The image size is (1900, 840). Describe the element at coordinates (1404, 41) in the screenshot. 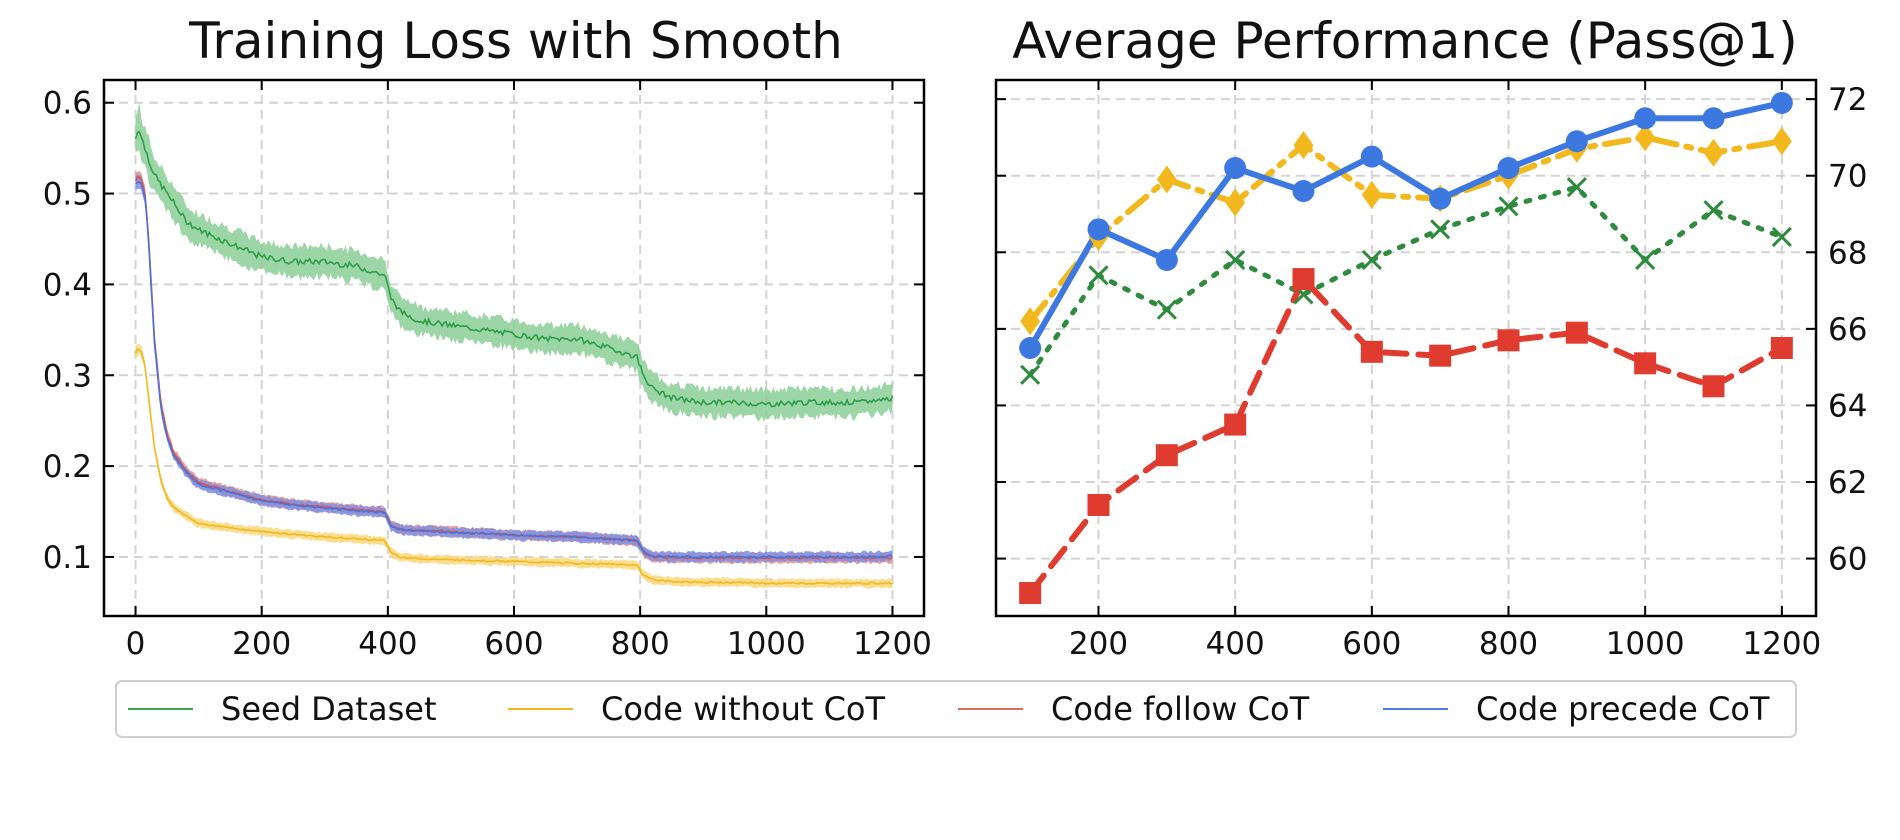

I see `performance-chart-title: Average Performance (Pass@1)` at that location.